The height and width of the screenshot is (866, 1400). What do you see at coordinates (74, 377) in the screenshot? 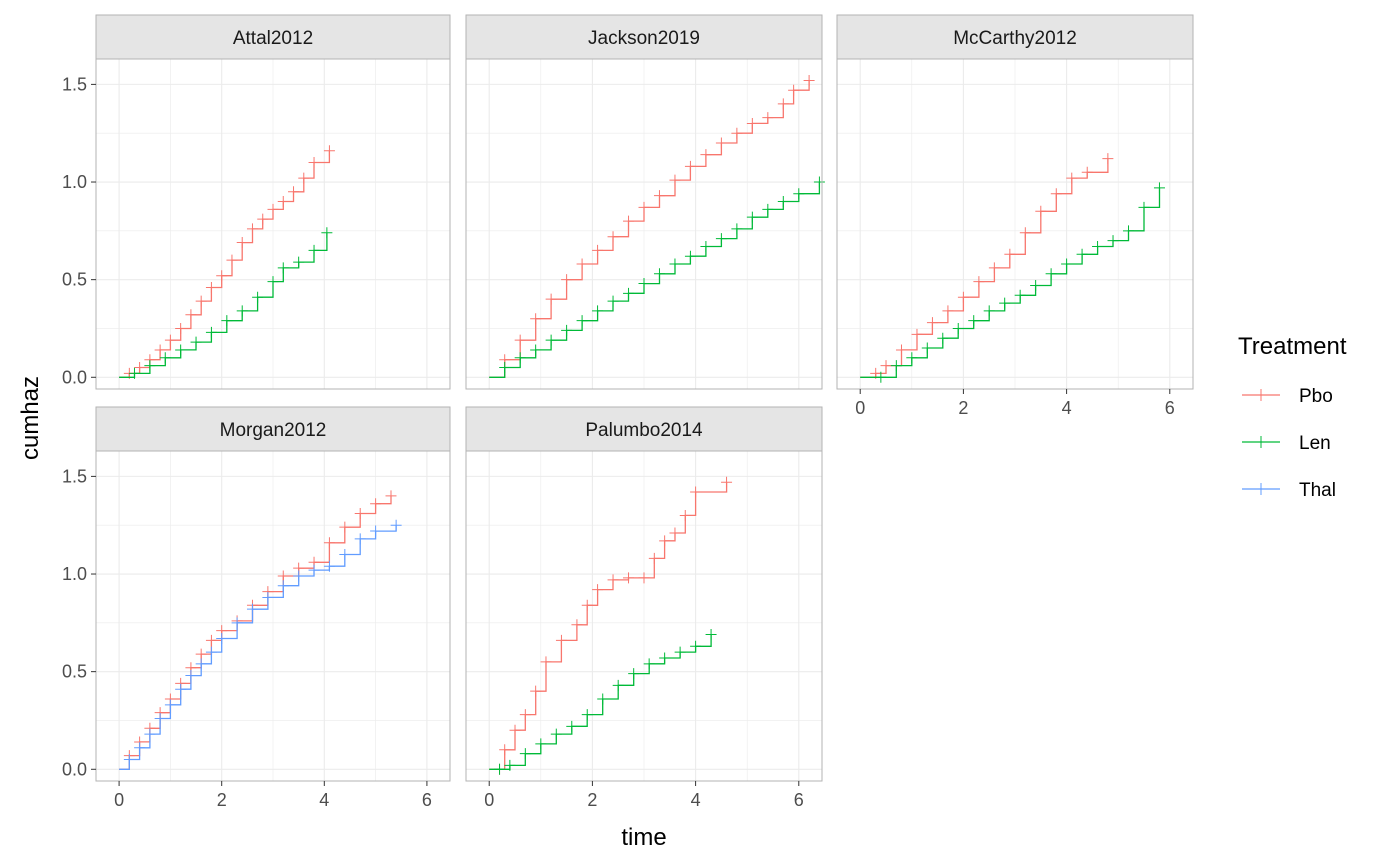
I see `y-tick-label: 0.0` at bounding box center [74, 377].